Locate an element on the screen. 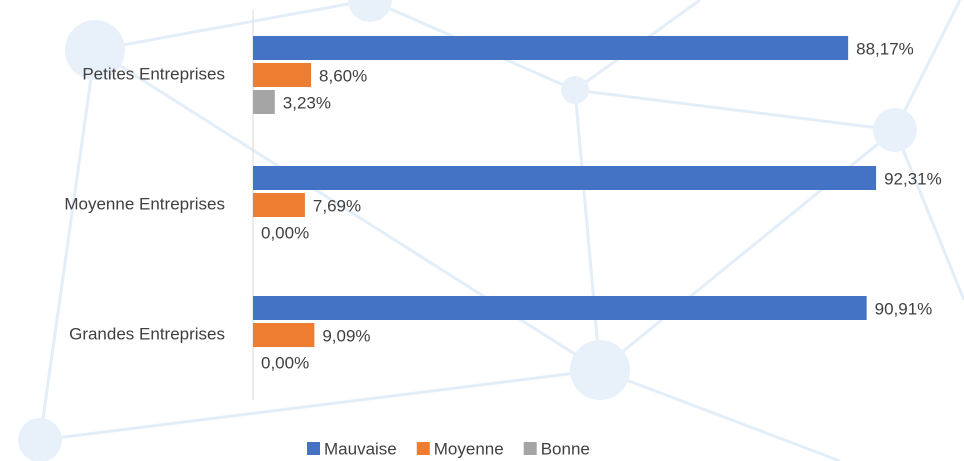 This screenshot has width=964, height=461. data-label: 3,23% is located at coordinates (307, 102).